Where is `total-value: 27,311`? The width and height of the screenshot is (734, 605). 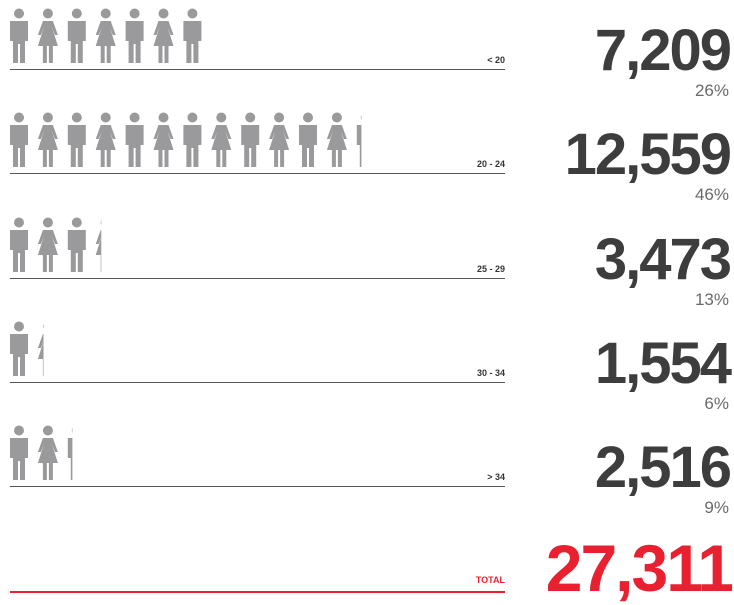 total-value: 27,311 is located at coordinates (639, 568).